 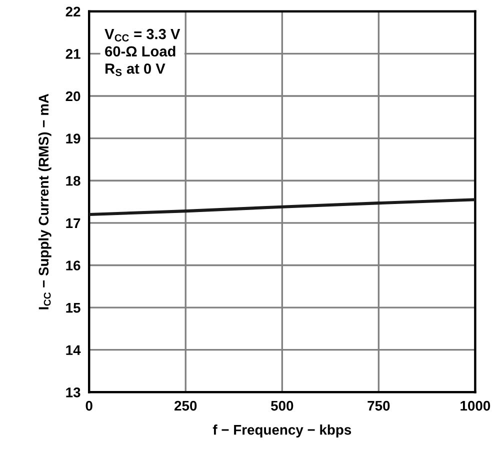 I want to click on y-tick-label: 18, so click(x=73, y=181).